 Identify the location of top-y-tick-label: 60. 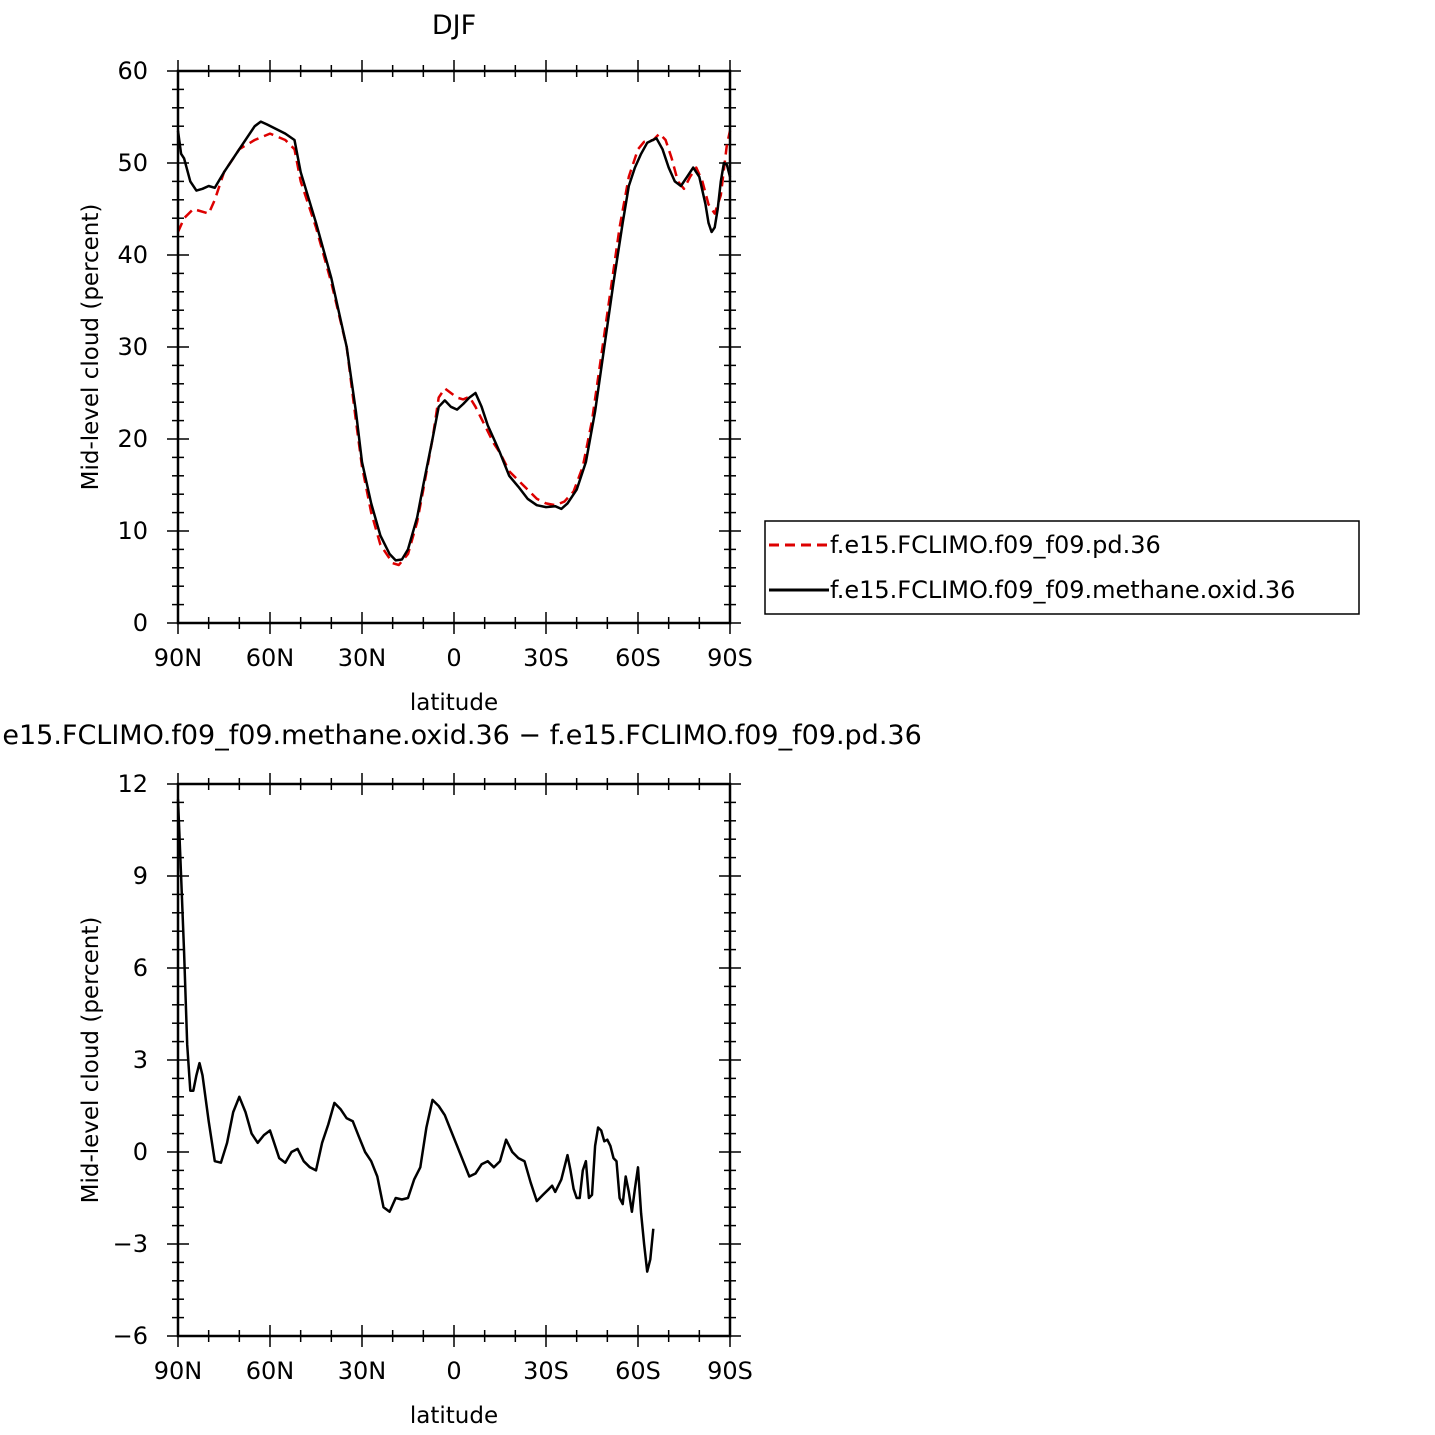
(132, 71).